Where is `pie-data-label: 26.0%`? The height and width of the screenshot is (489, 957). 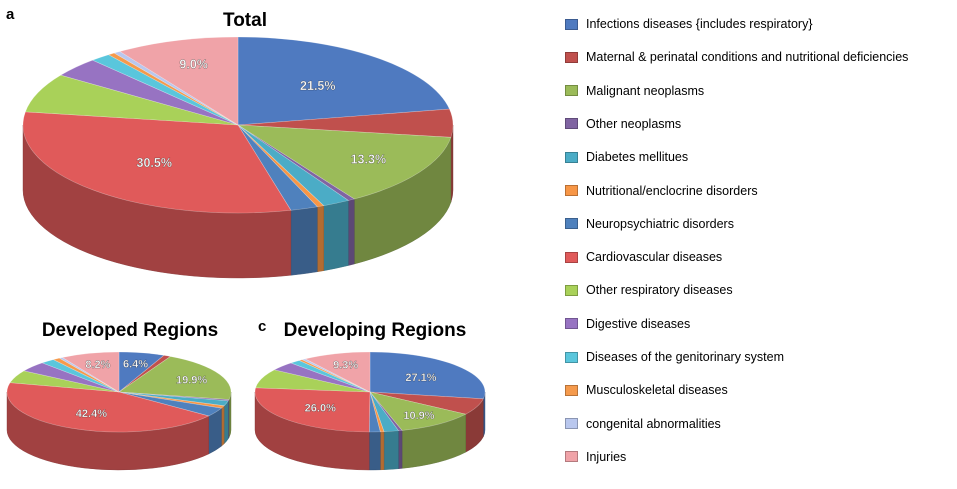
pie-data-label: 26.0% is located at coordinates (320, 408).